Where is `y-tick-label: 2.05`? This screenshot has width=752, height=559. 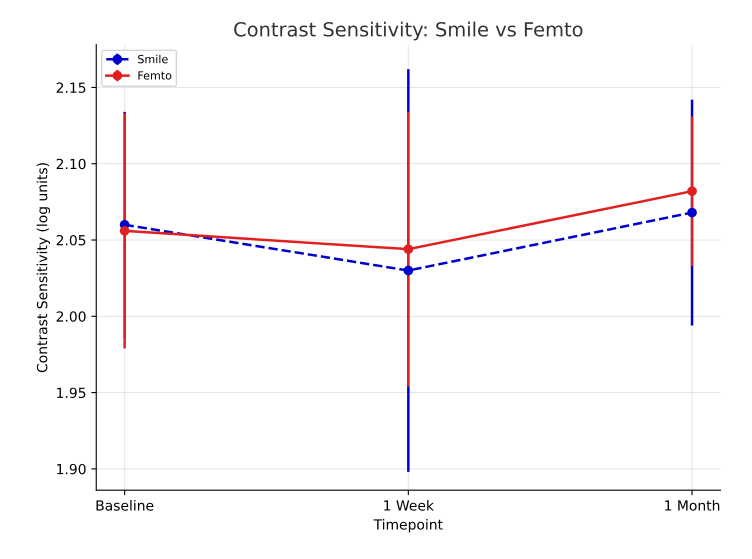 y-tick-label: 2.05 is located at coordinates (71, 240).